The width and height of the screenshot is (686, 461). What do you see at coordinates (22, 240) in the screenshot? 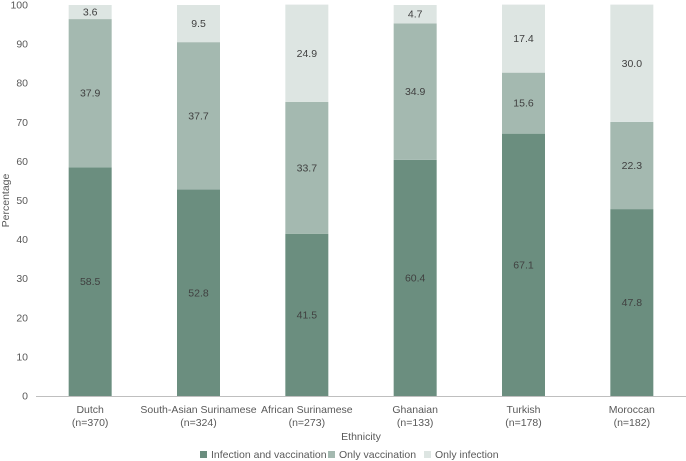
I see `y-tick-label: 40` at bounding box center [22, 240].